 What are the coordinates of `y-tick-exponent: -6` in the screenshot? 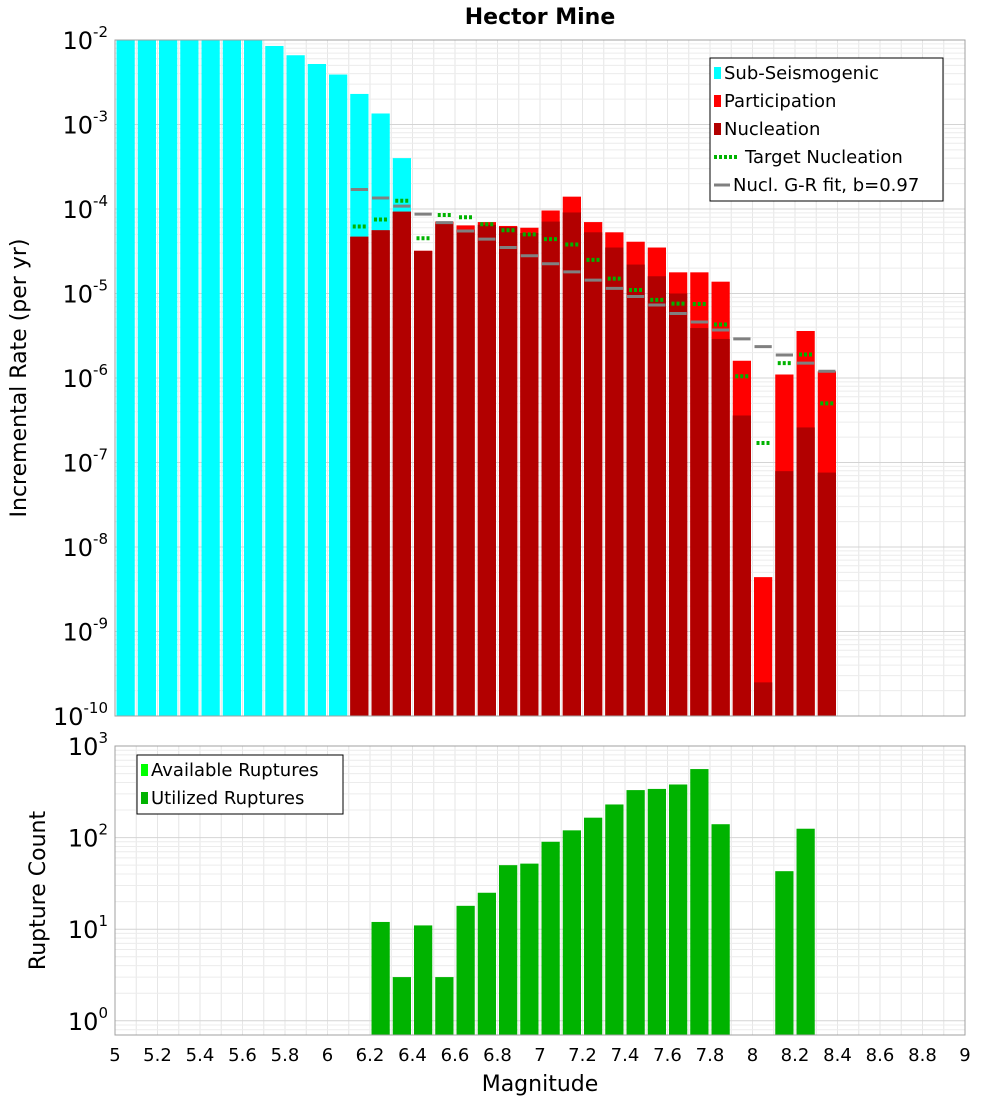 It's located at (100, 370).